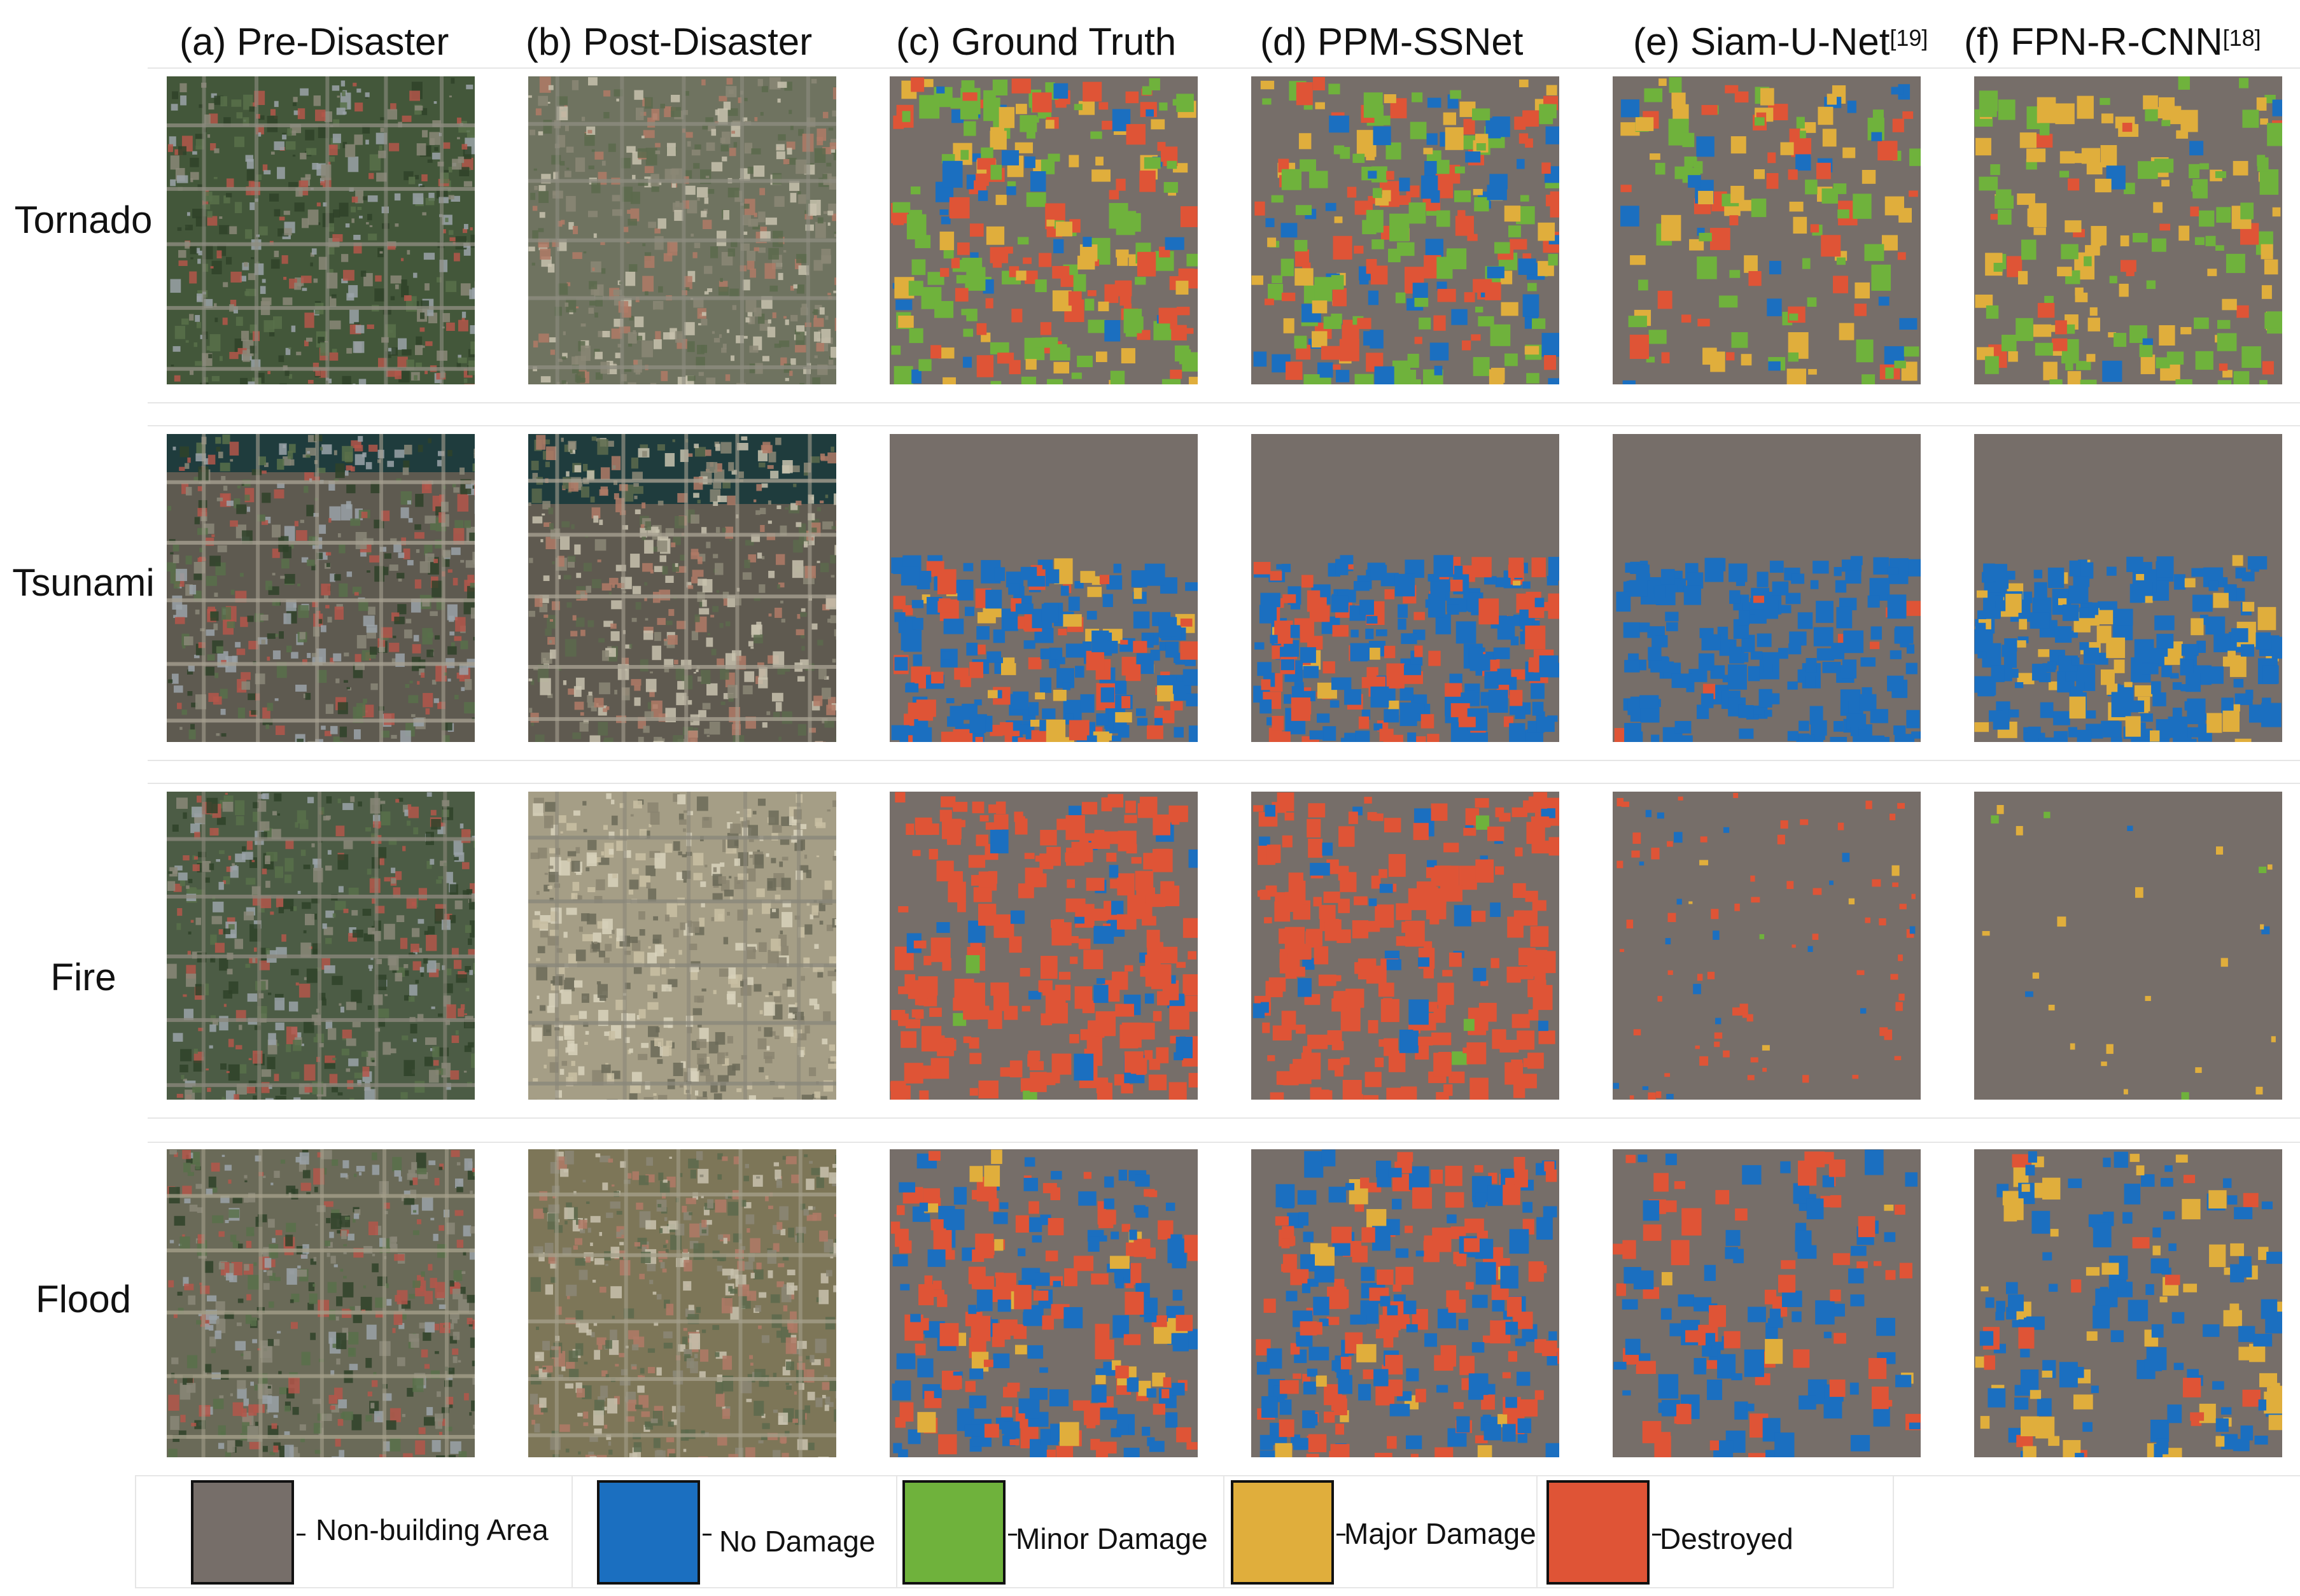 Image resolution: width=2300 pixels, height=1596 pixels. What do you see at coordinates (2112, 41) in the screenshot?
I see `column-header-fpn-r-cnn: (f) FPN-R-CNN[18]` at bounding box center [2112, 41].